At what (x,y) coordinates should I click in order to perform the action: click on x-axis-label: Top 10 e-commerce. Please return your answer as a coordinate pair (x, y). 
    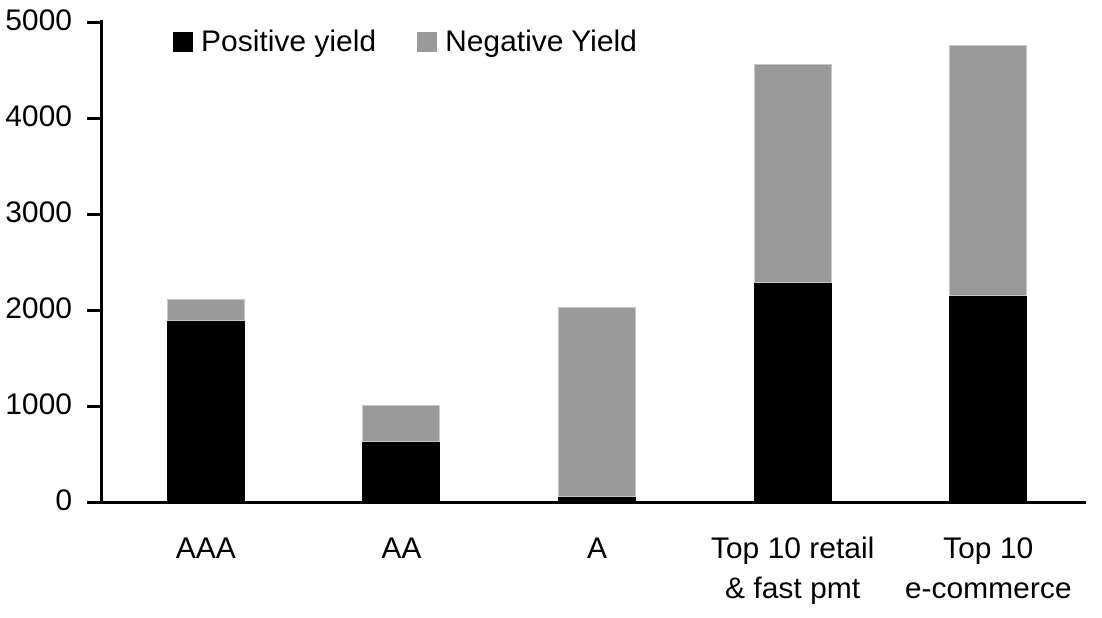
    Looking at the image, I should click on (988, 568).